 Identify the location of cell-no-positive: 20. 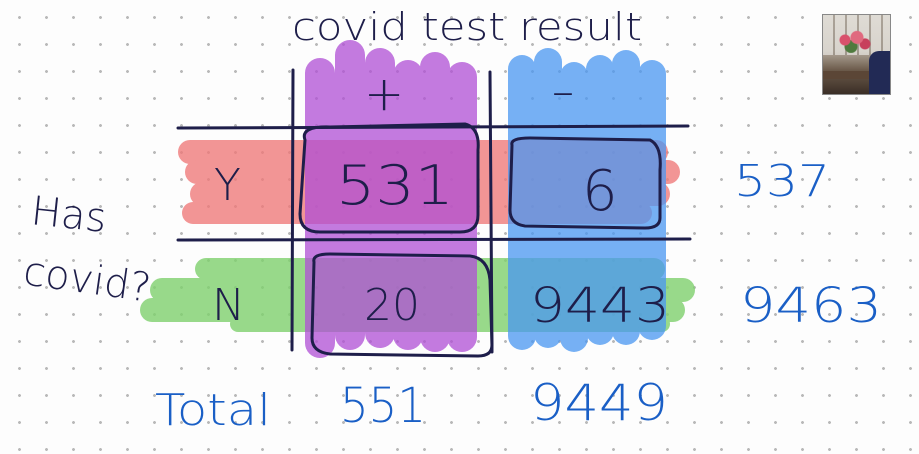
(392, 305).